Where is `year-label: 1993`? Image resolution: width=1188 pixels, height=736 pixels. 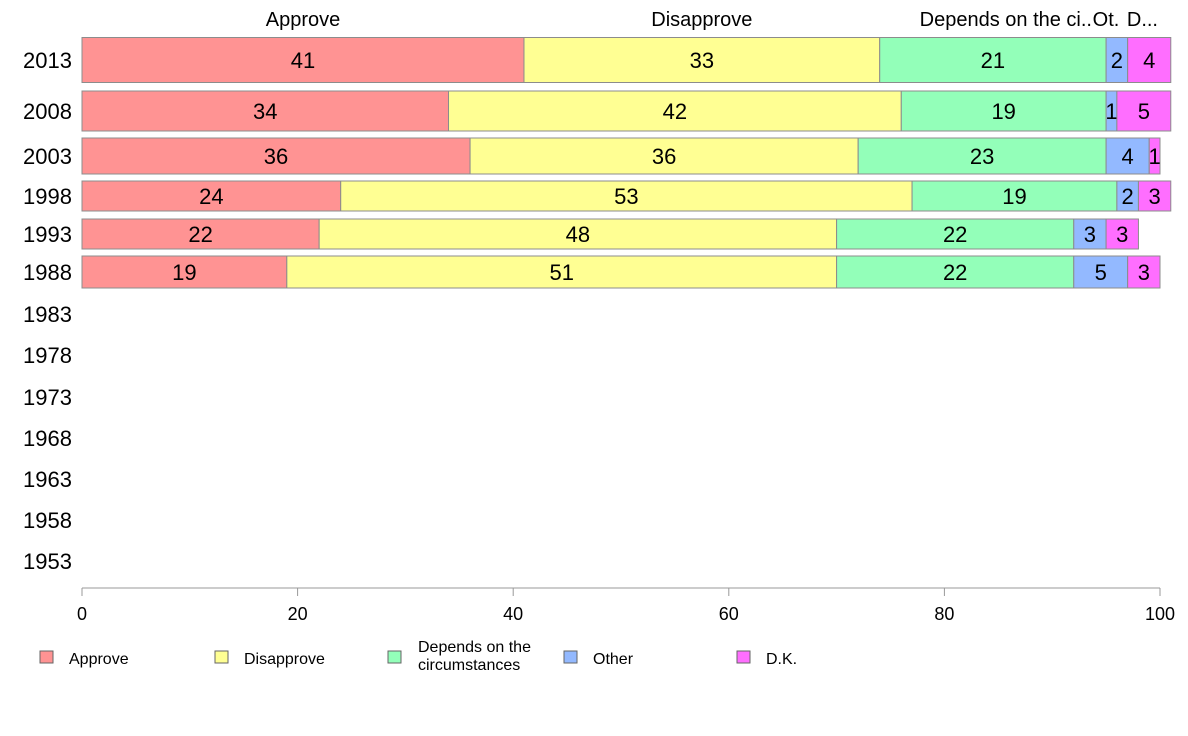 year-label: 1993 is located at coordinates (47, 234).